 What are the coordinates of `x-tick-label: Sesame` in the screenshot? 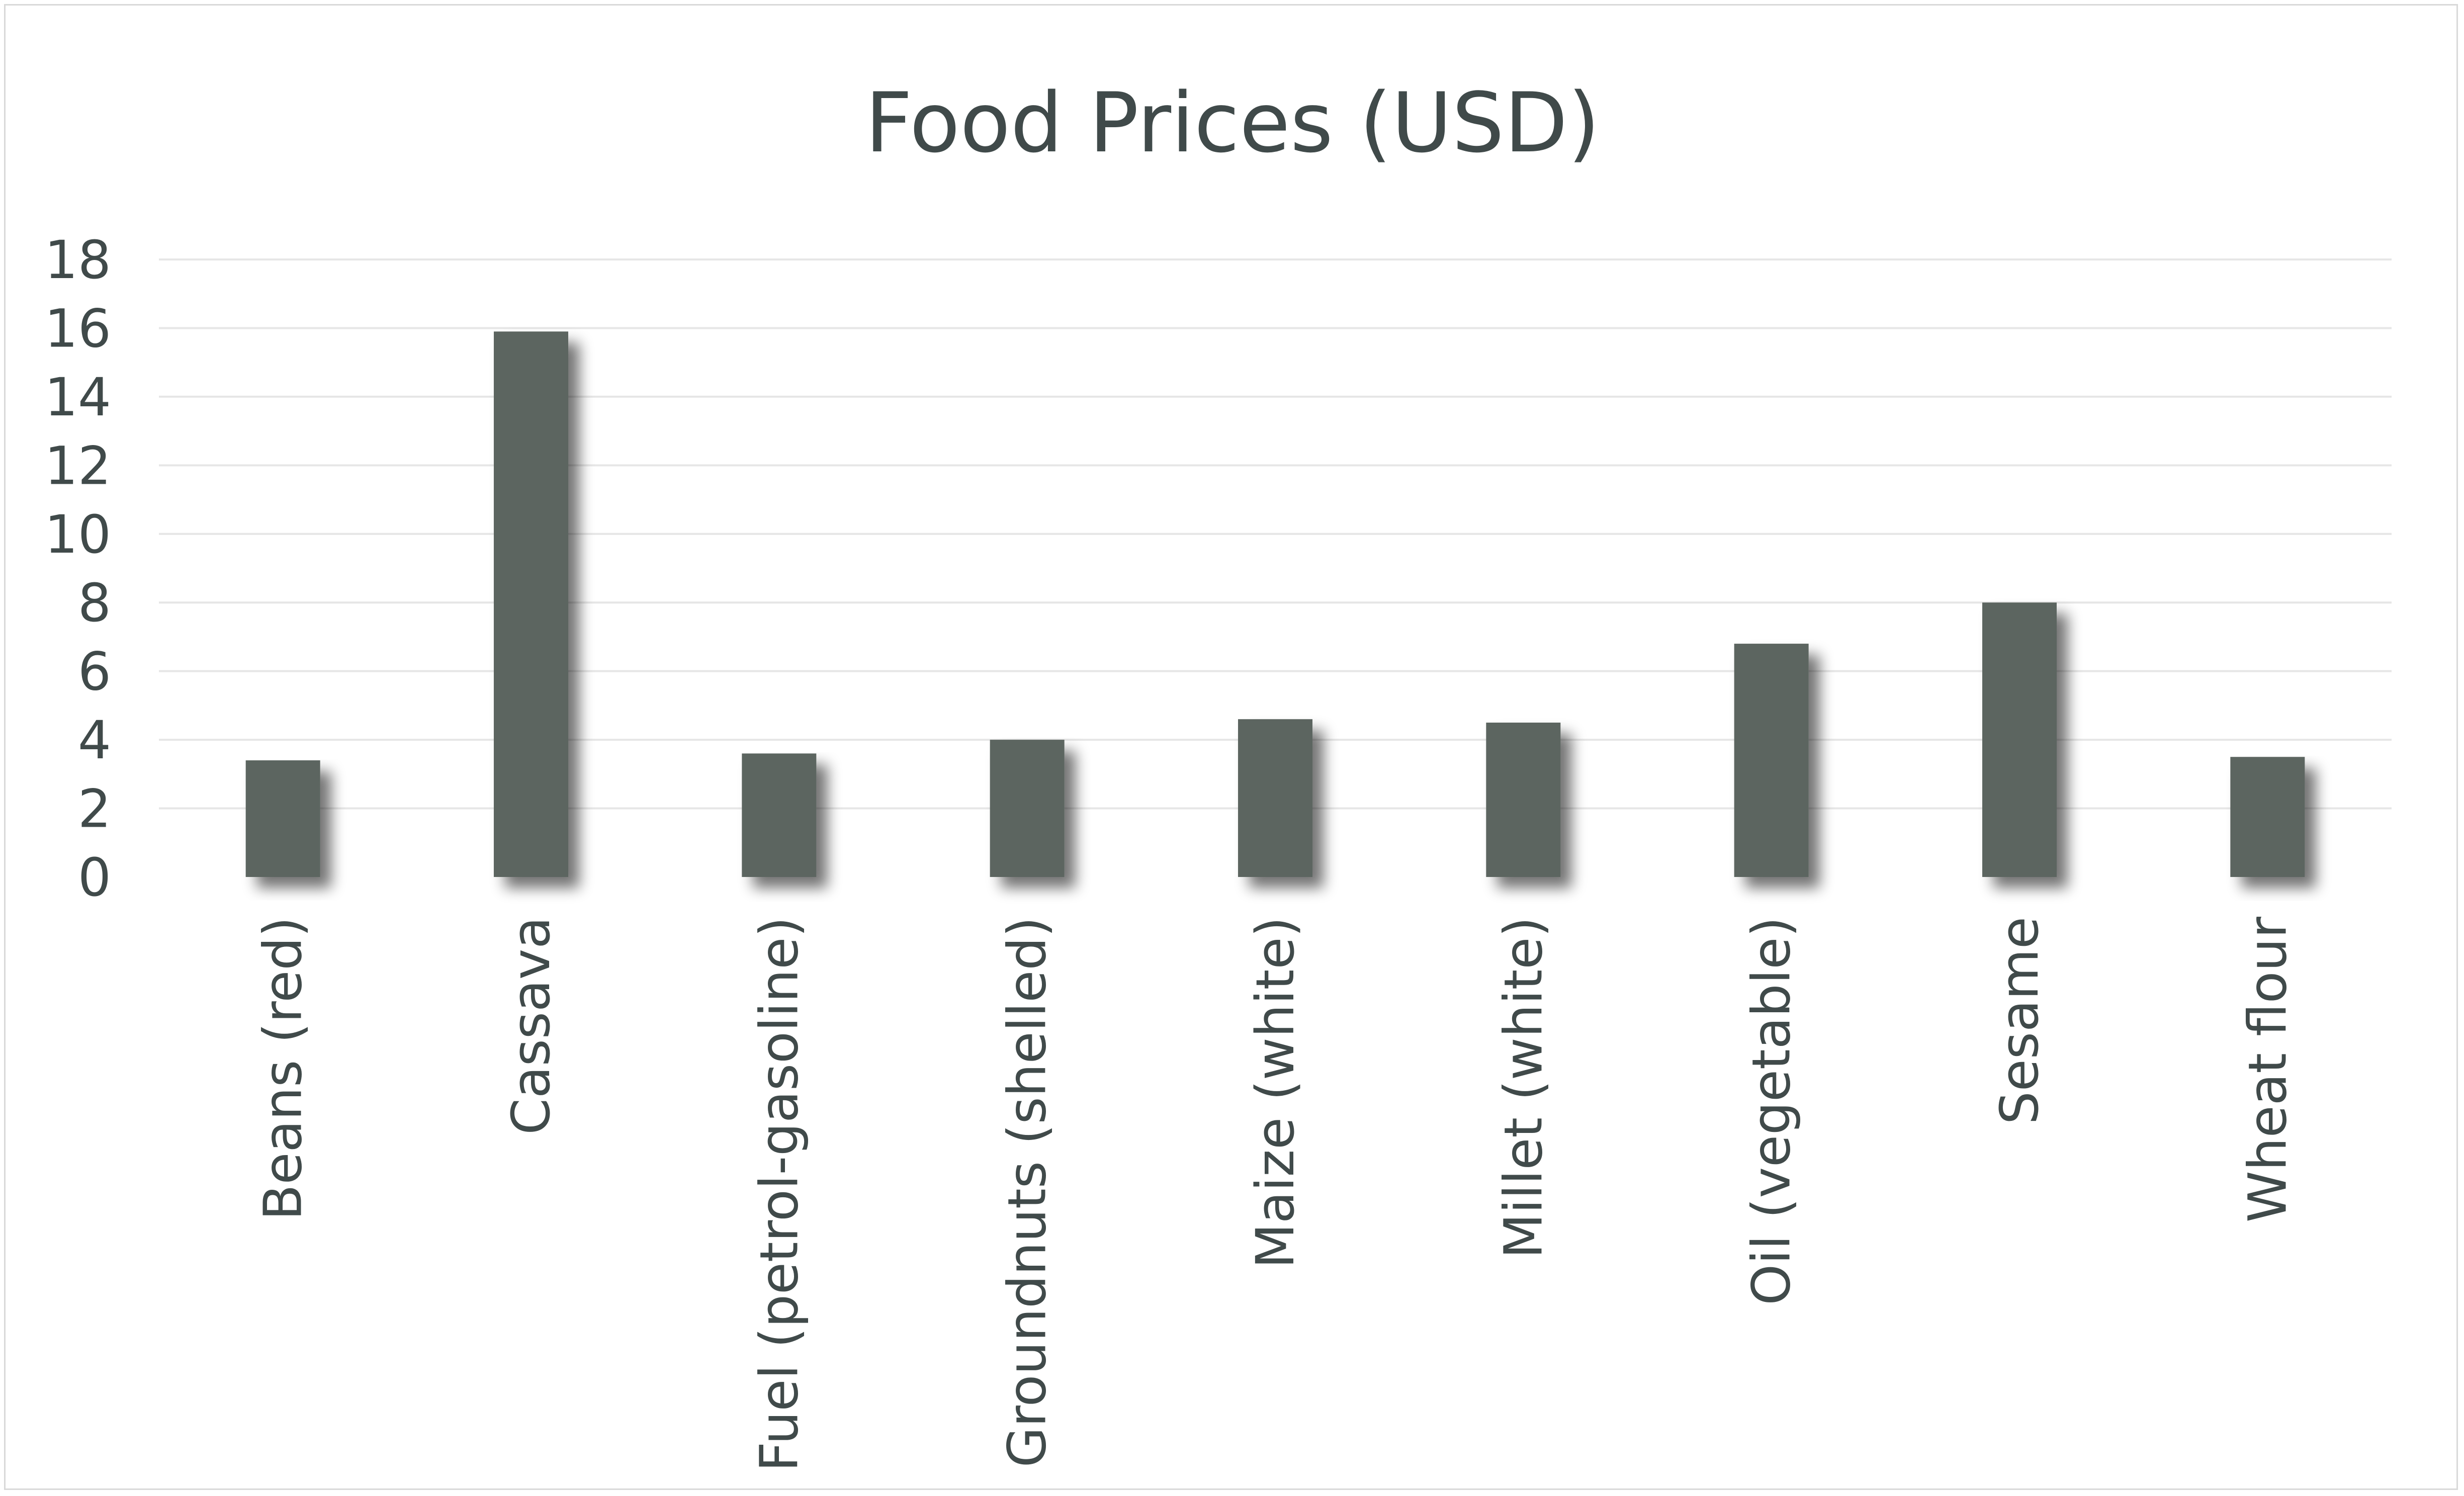 It's located at (2019, 1020).